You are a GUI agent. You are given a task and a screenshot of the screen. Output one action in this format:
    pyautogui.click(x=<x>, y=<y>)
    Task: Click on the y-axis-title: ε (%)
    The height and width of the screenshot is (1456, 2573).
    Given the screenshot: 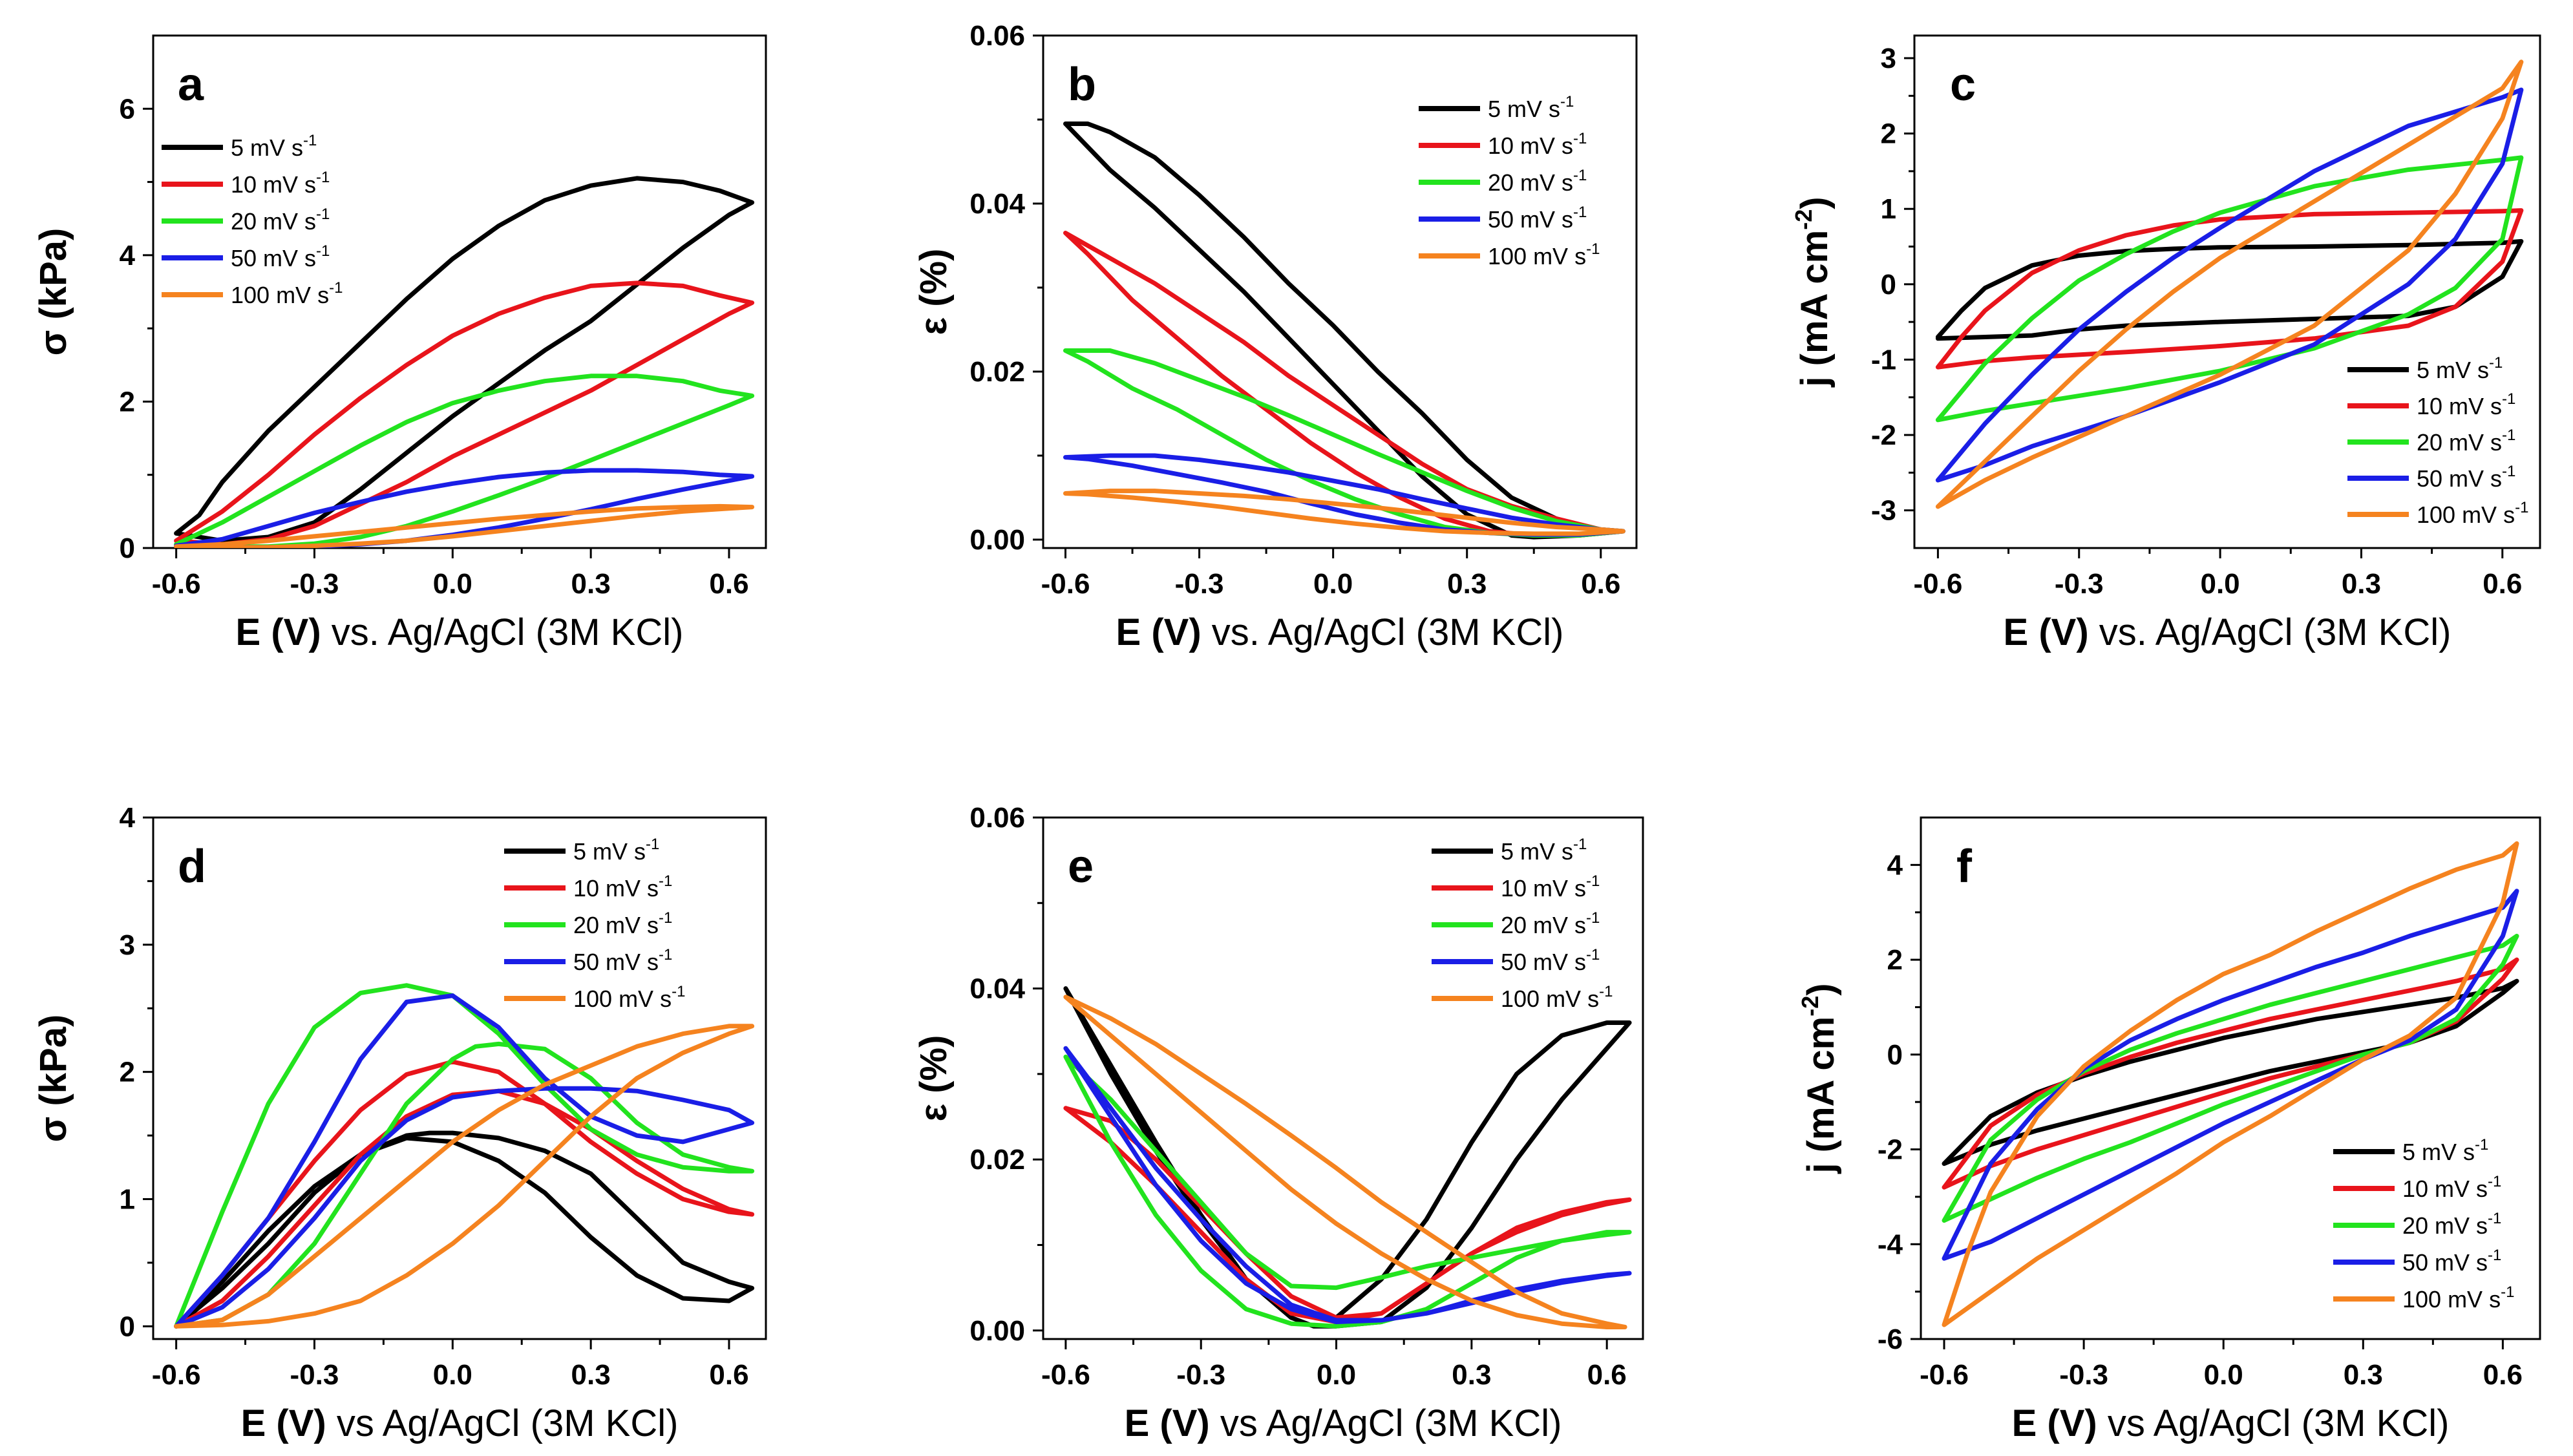 What is the action you would take?
    pyautogui.click(x=934, y=292)
    